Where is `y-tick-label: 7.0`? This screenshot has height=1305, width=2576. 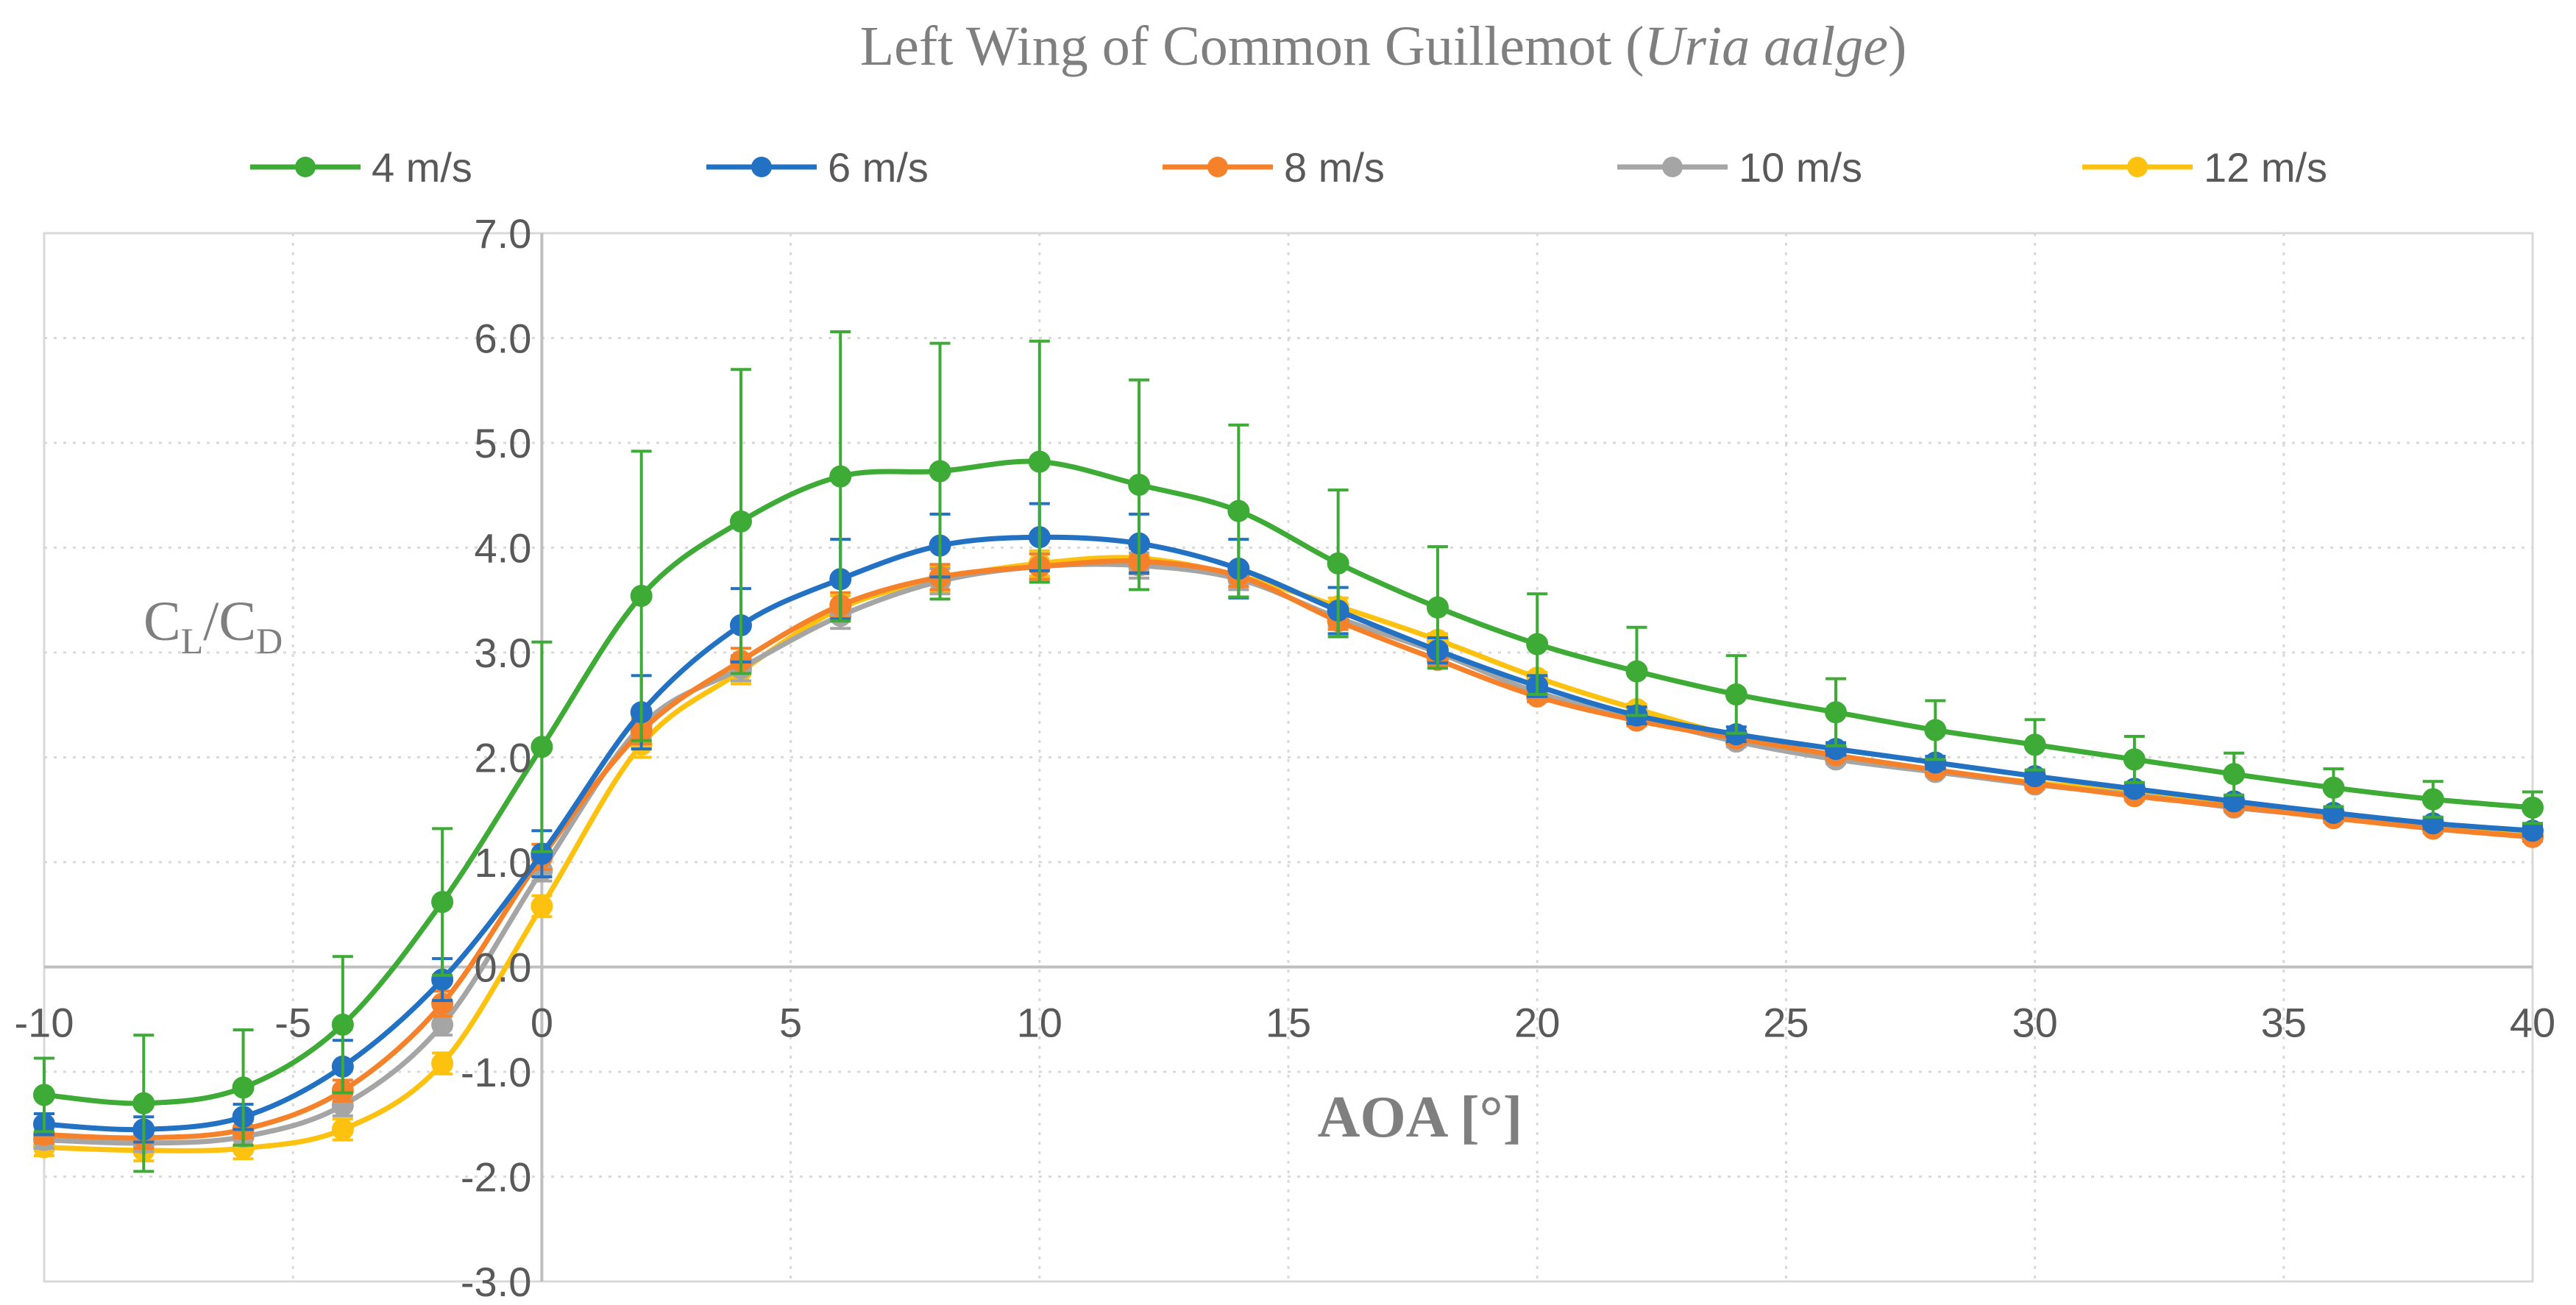 y-tick-label: 7.0 is located at coordinates (503, 233).